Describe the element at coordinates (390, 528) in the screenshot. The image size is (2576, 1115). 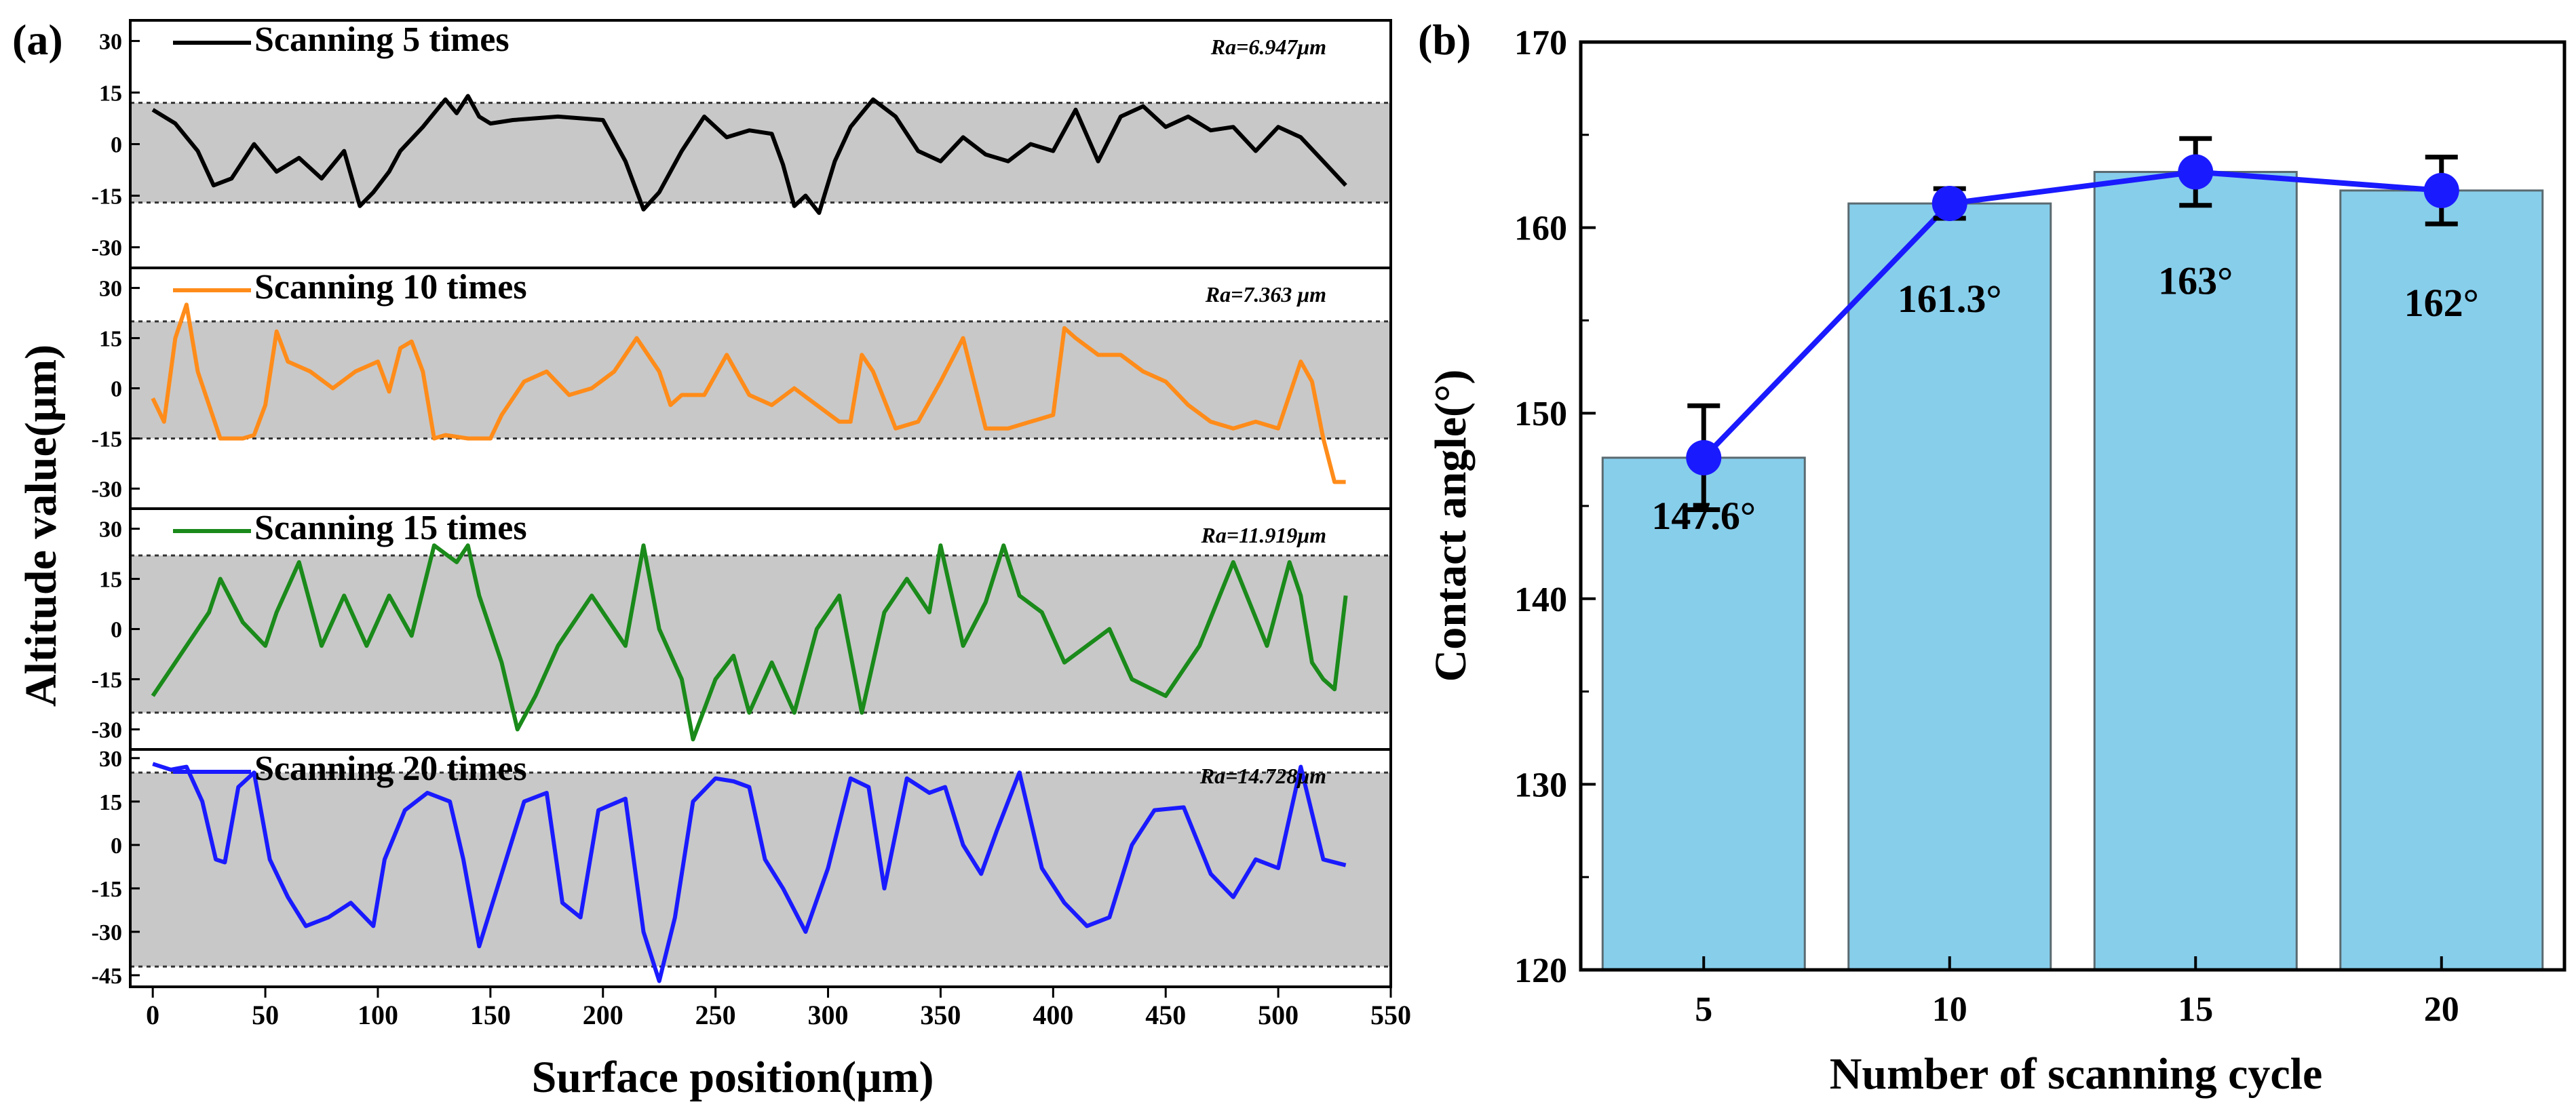
I see `legend-label: Scanning 15 times` at that location.